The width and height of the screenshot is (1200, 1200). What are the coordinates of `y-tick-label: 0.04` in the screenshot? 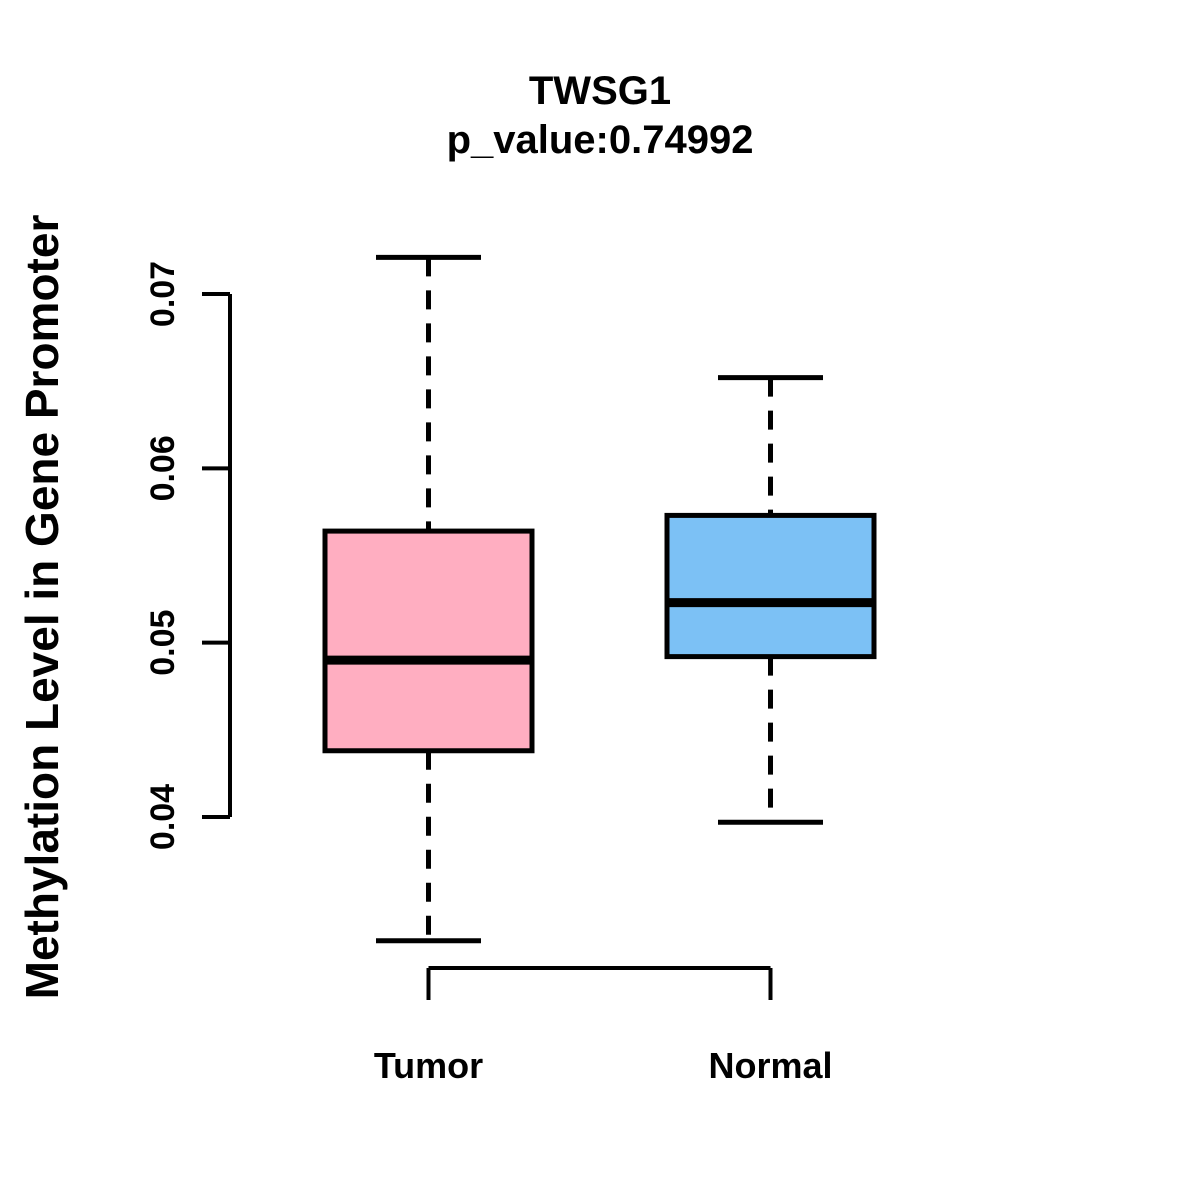 It's located at (163, 817).